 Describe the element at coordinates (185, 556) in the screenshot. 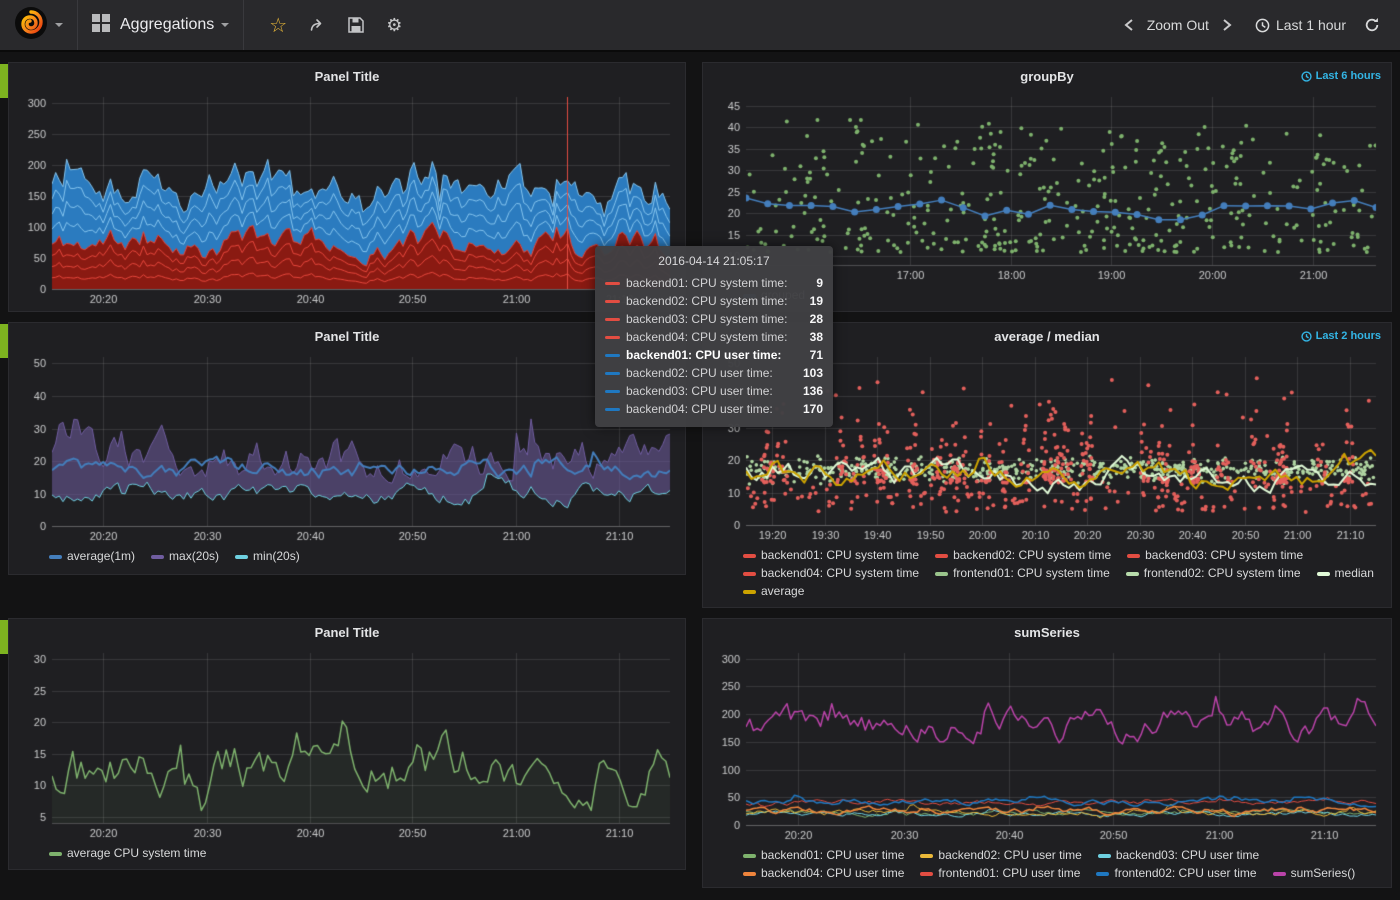

I see `legend-item: max(20s)` at that location.